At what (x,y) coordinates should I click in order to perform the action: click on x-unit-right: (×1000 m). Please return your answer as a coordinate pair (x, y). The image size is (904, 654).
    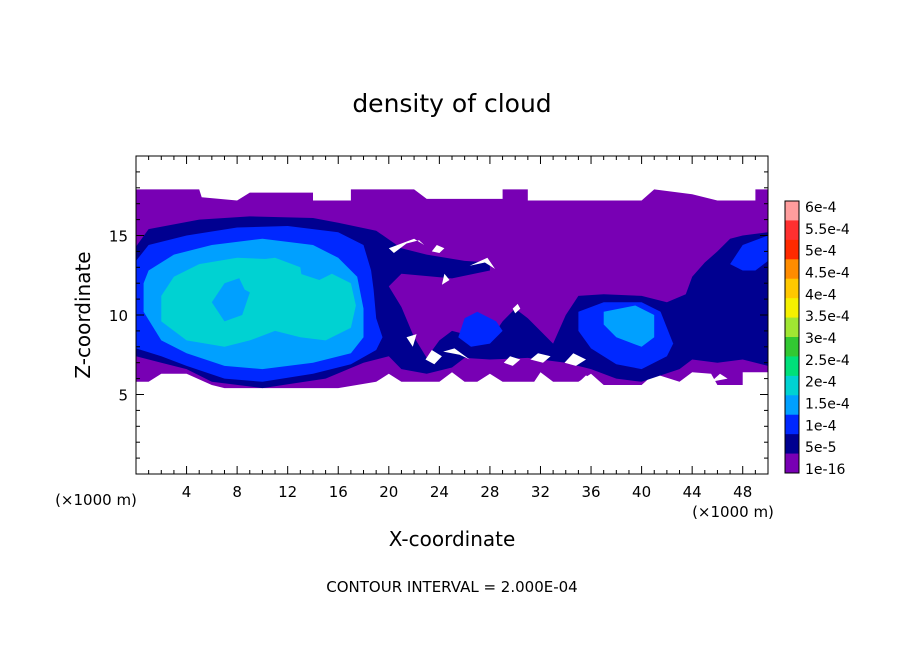
    Looking at the image, I should click on (733, 512).